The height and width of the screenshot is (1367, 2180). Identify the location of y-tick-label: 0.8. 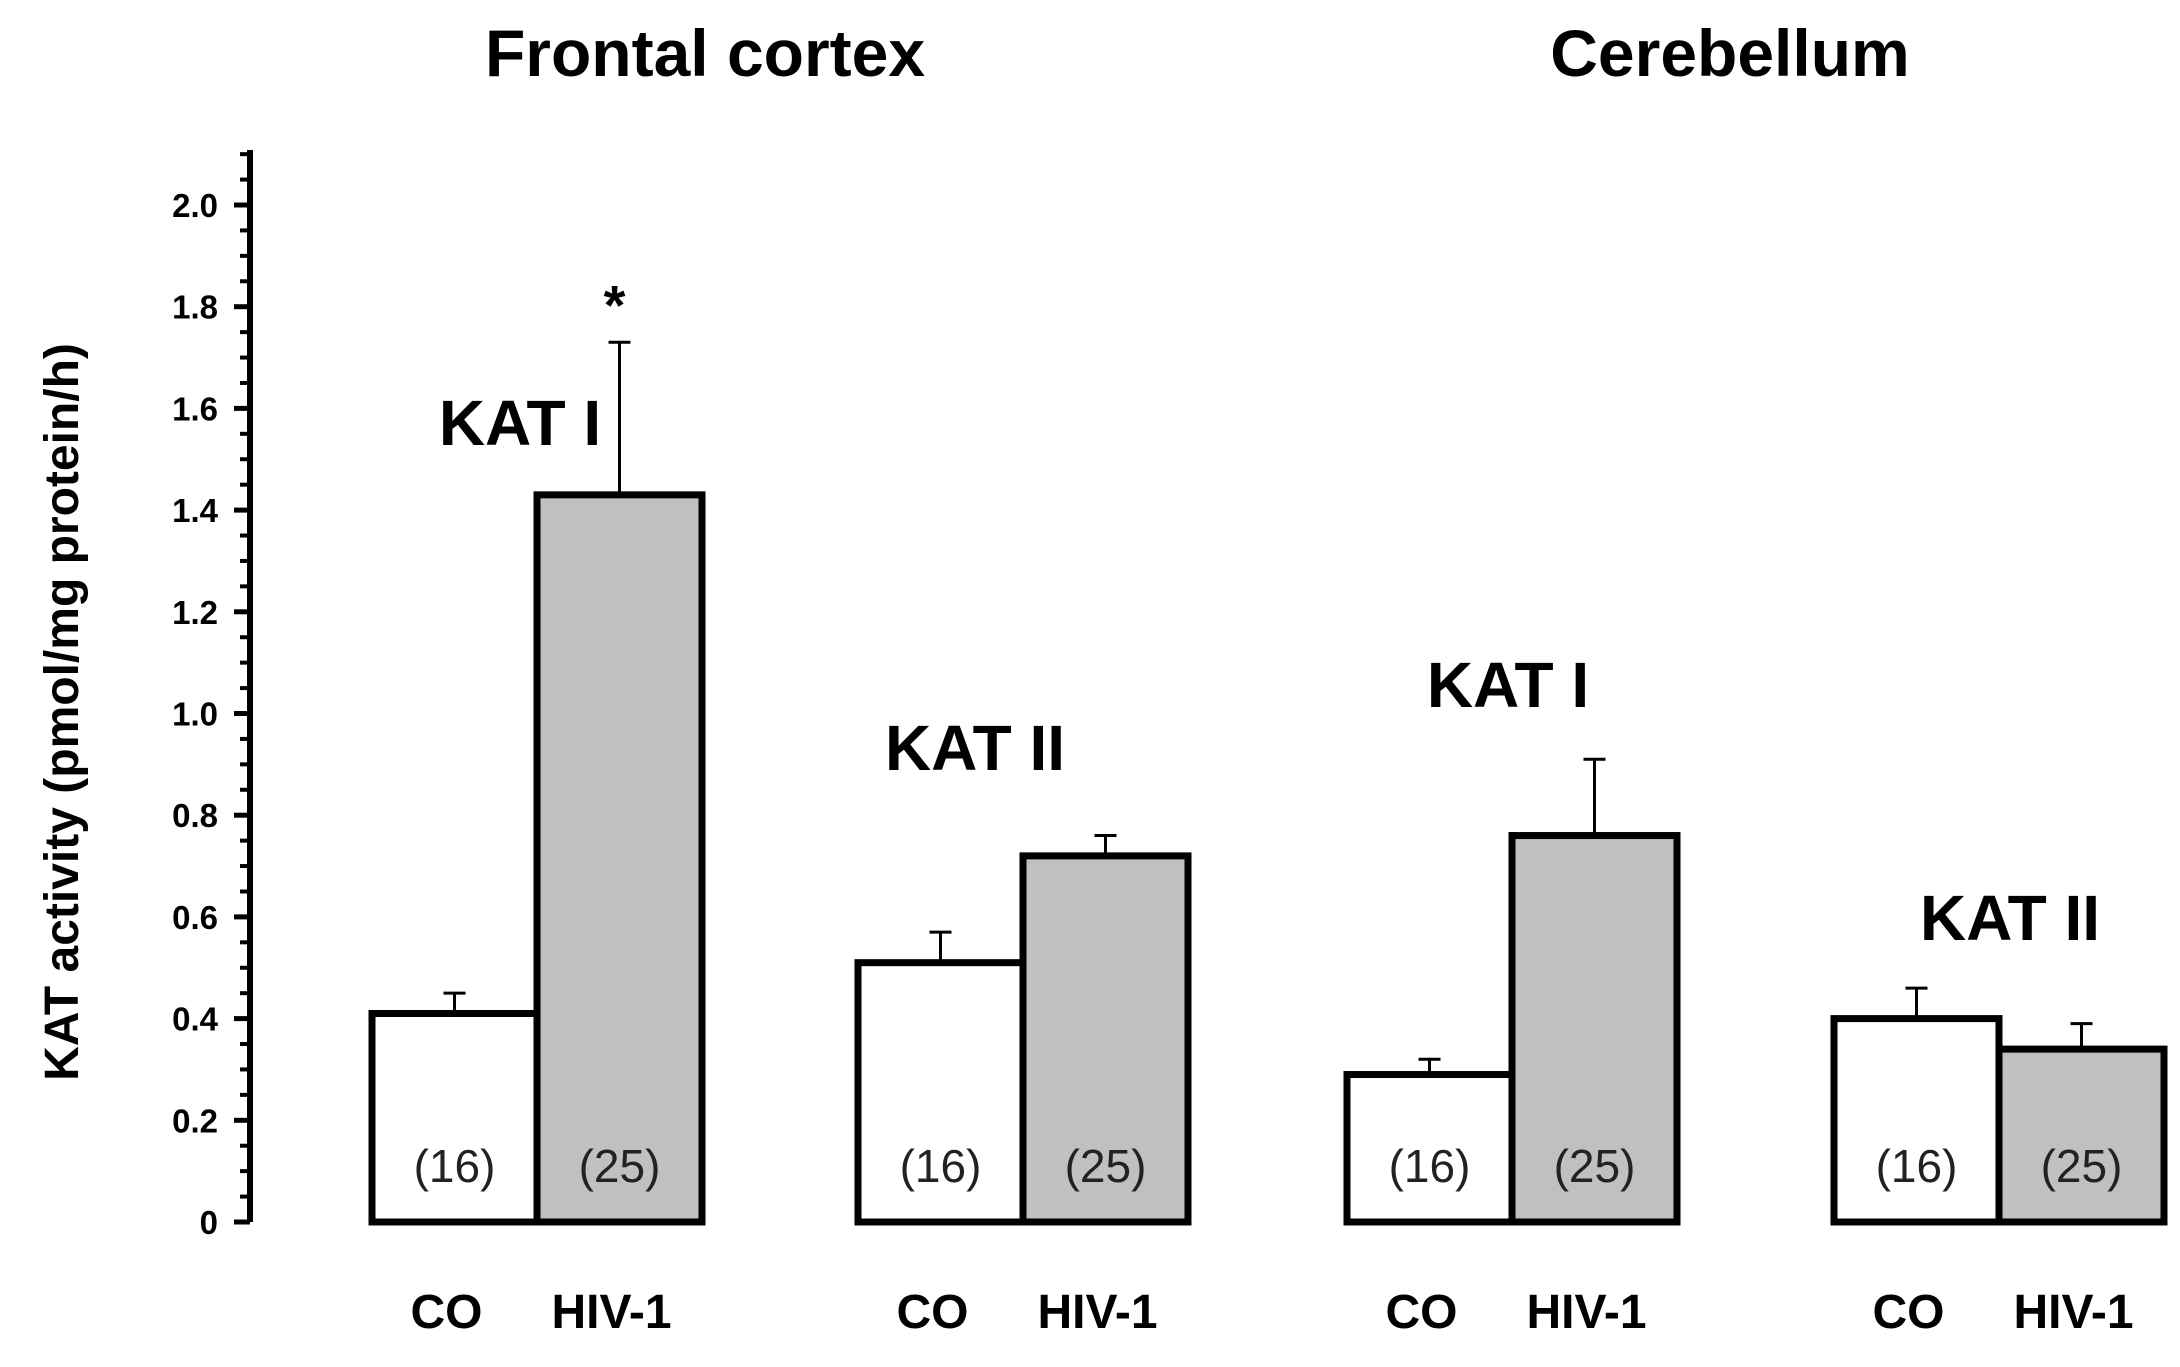
(195, 815).